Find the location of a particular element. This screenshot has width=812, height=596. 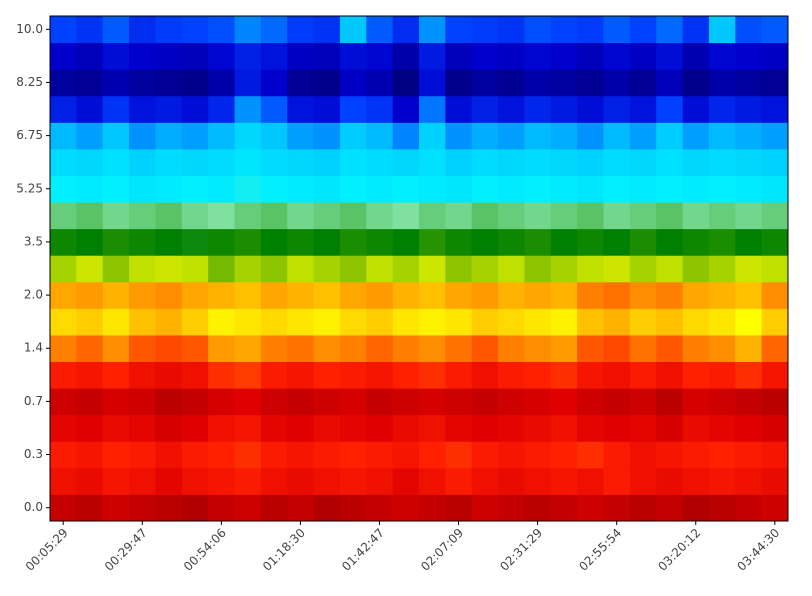

y-tick-label: 8.25 is located at coordinates (29, 82).